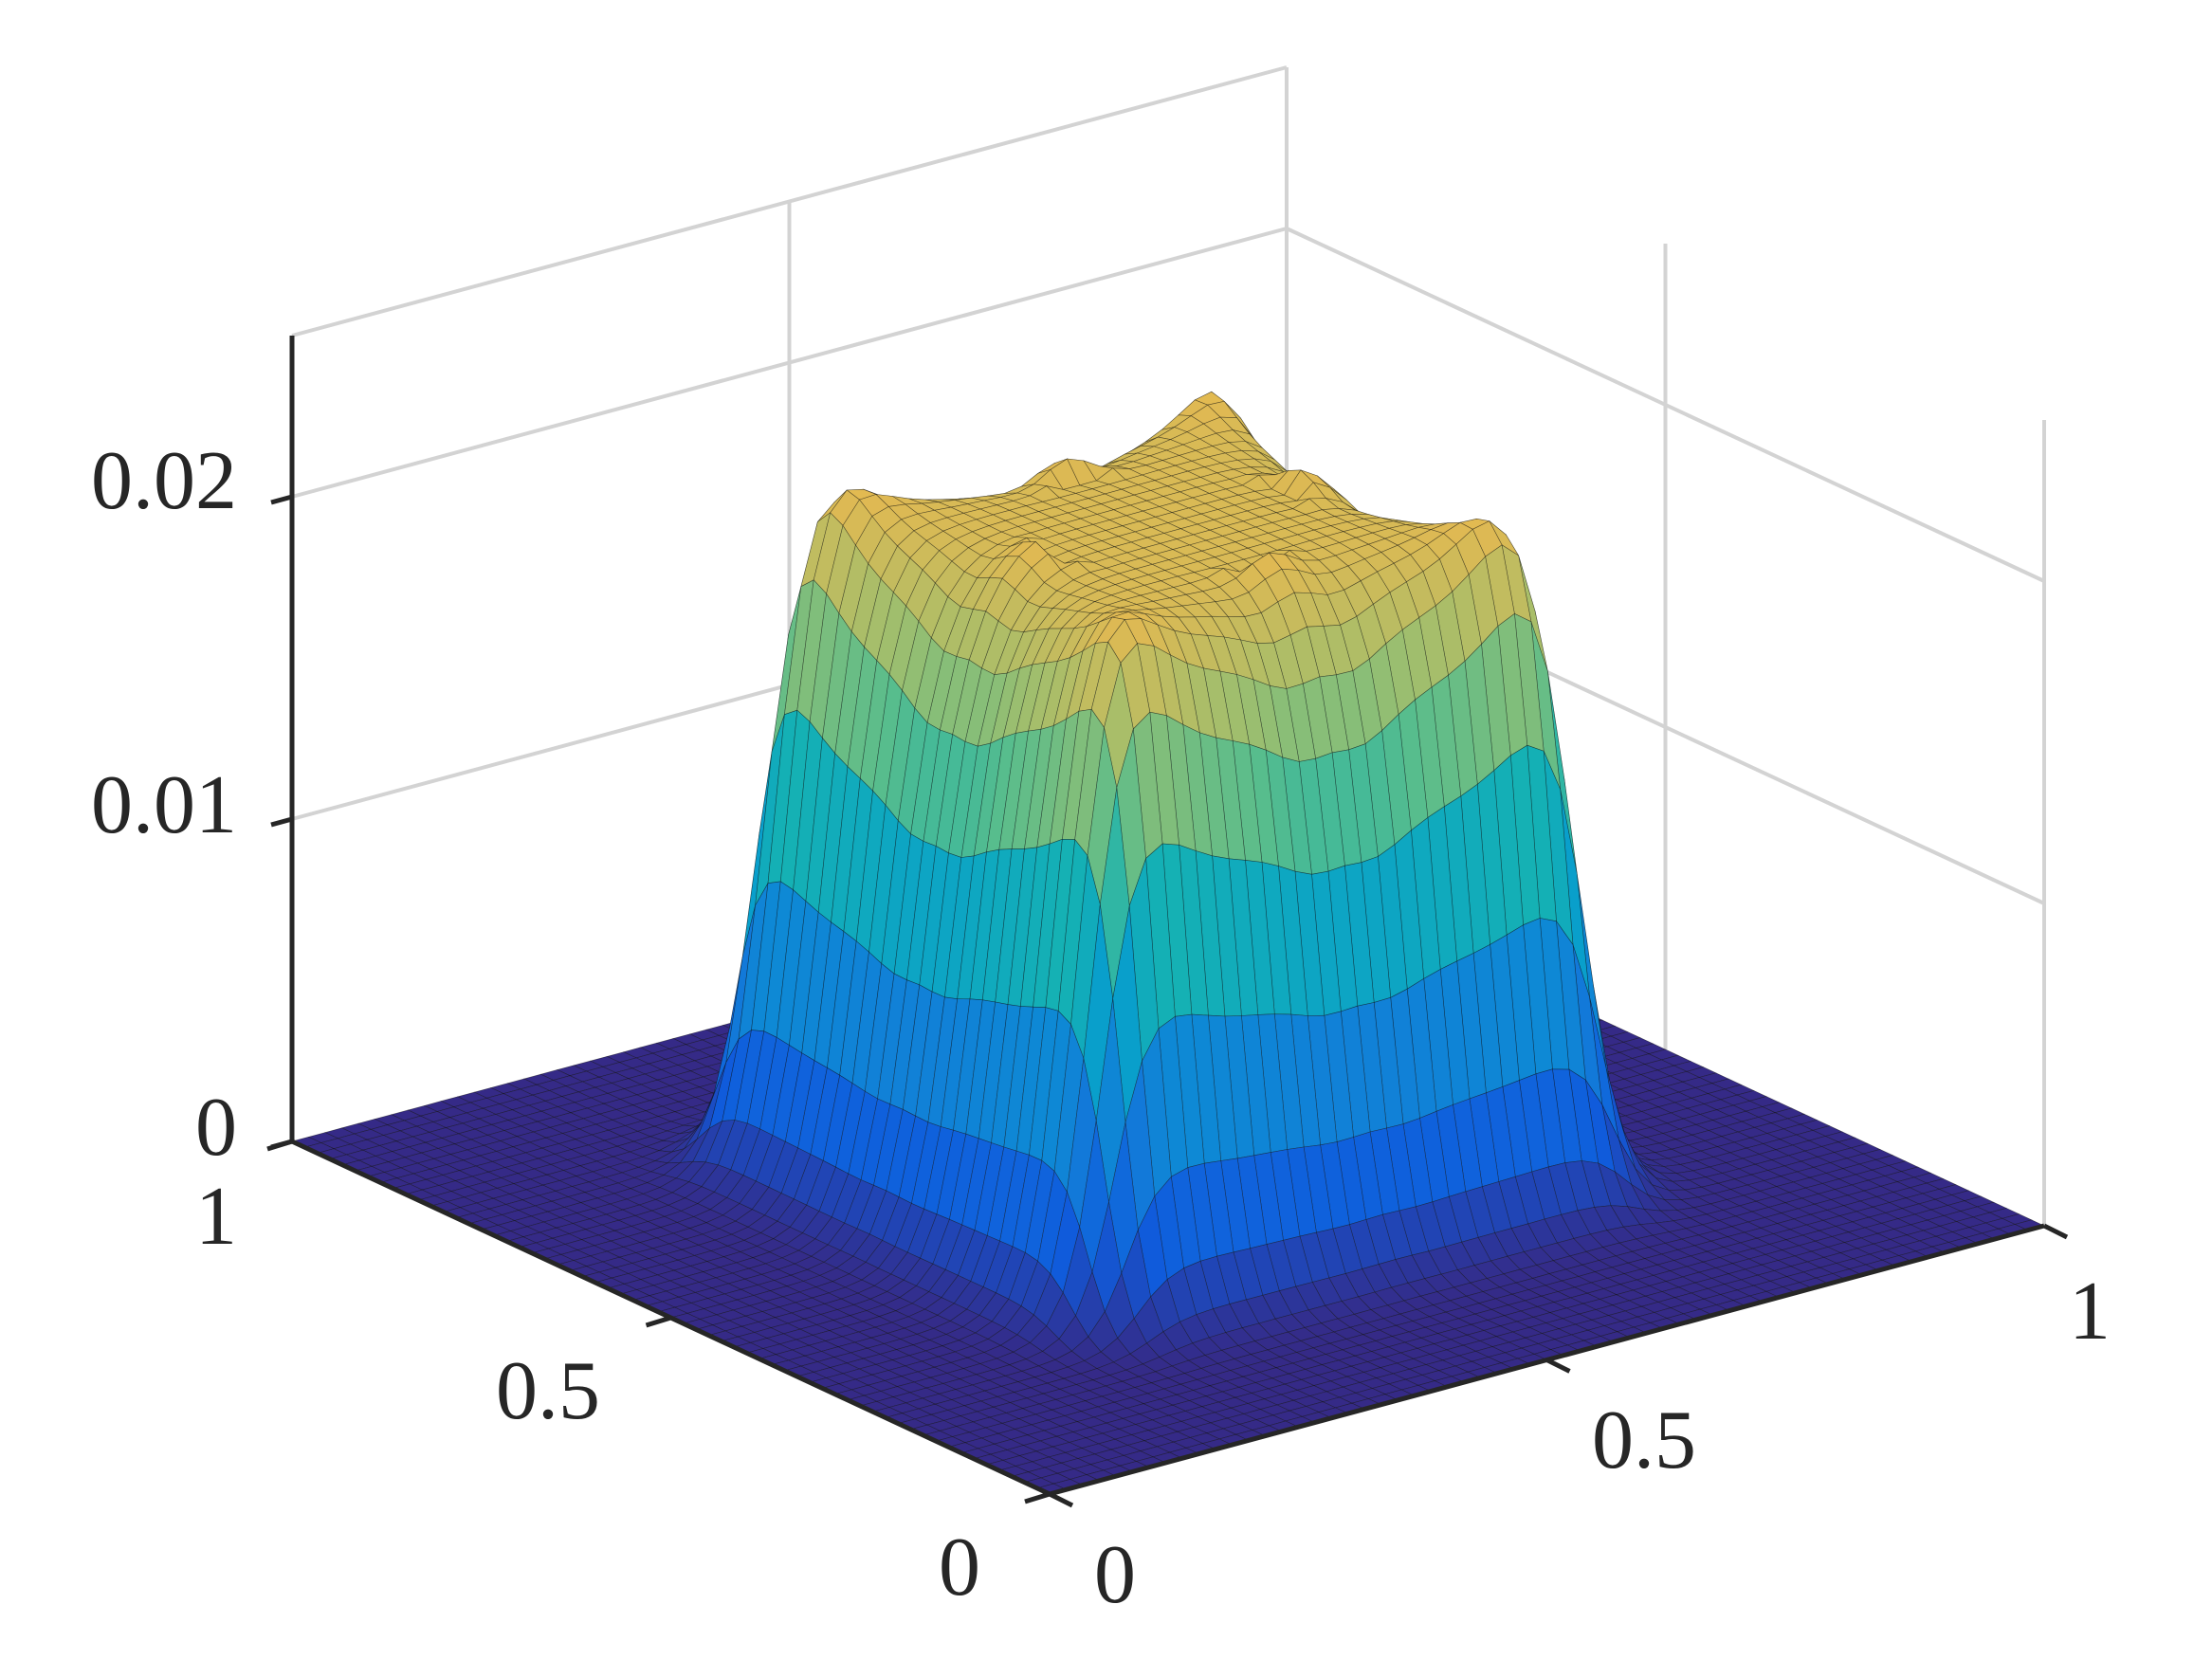 The width and height of the screenshot is (2212, 1659). Describe the element at coordinates (216, 1217) in the screenshot. I see `y-tick-label-1: 1` at that location.